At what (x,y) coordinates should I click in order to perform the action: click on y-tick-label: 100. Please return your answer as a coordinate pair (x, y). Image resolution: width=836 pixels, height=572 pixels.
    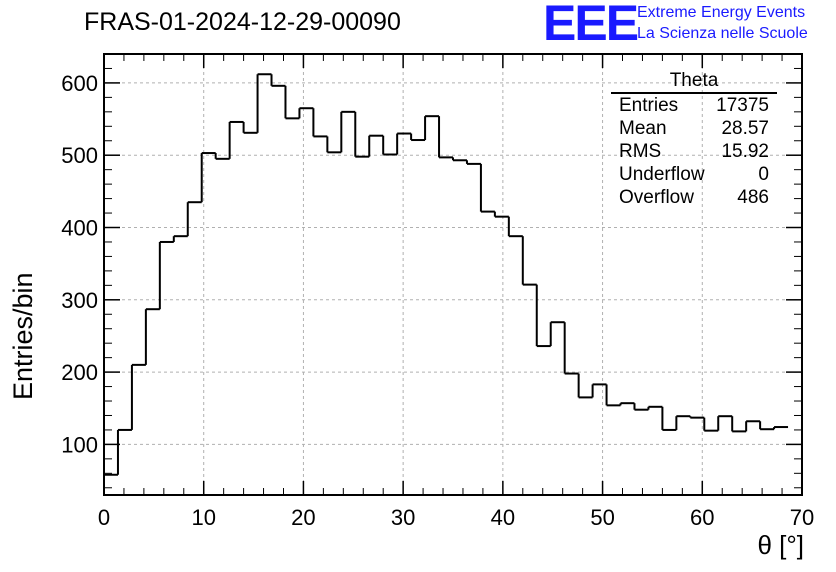
    Looking at the image, I should click on (79, 444).